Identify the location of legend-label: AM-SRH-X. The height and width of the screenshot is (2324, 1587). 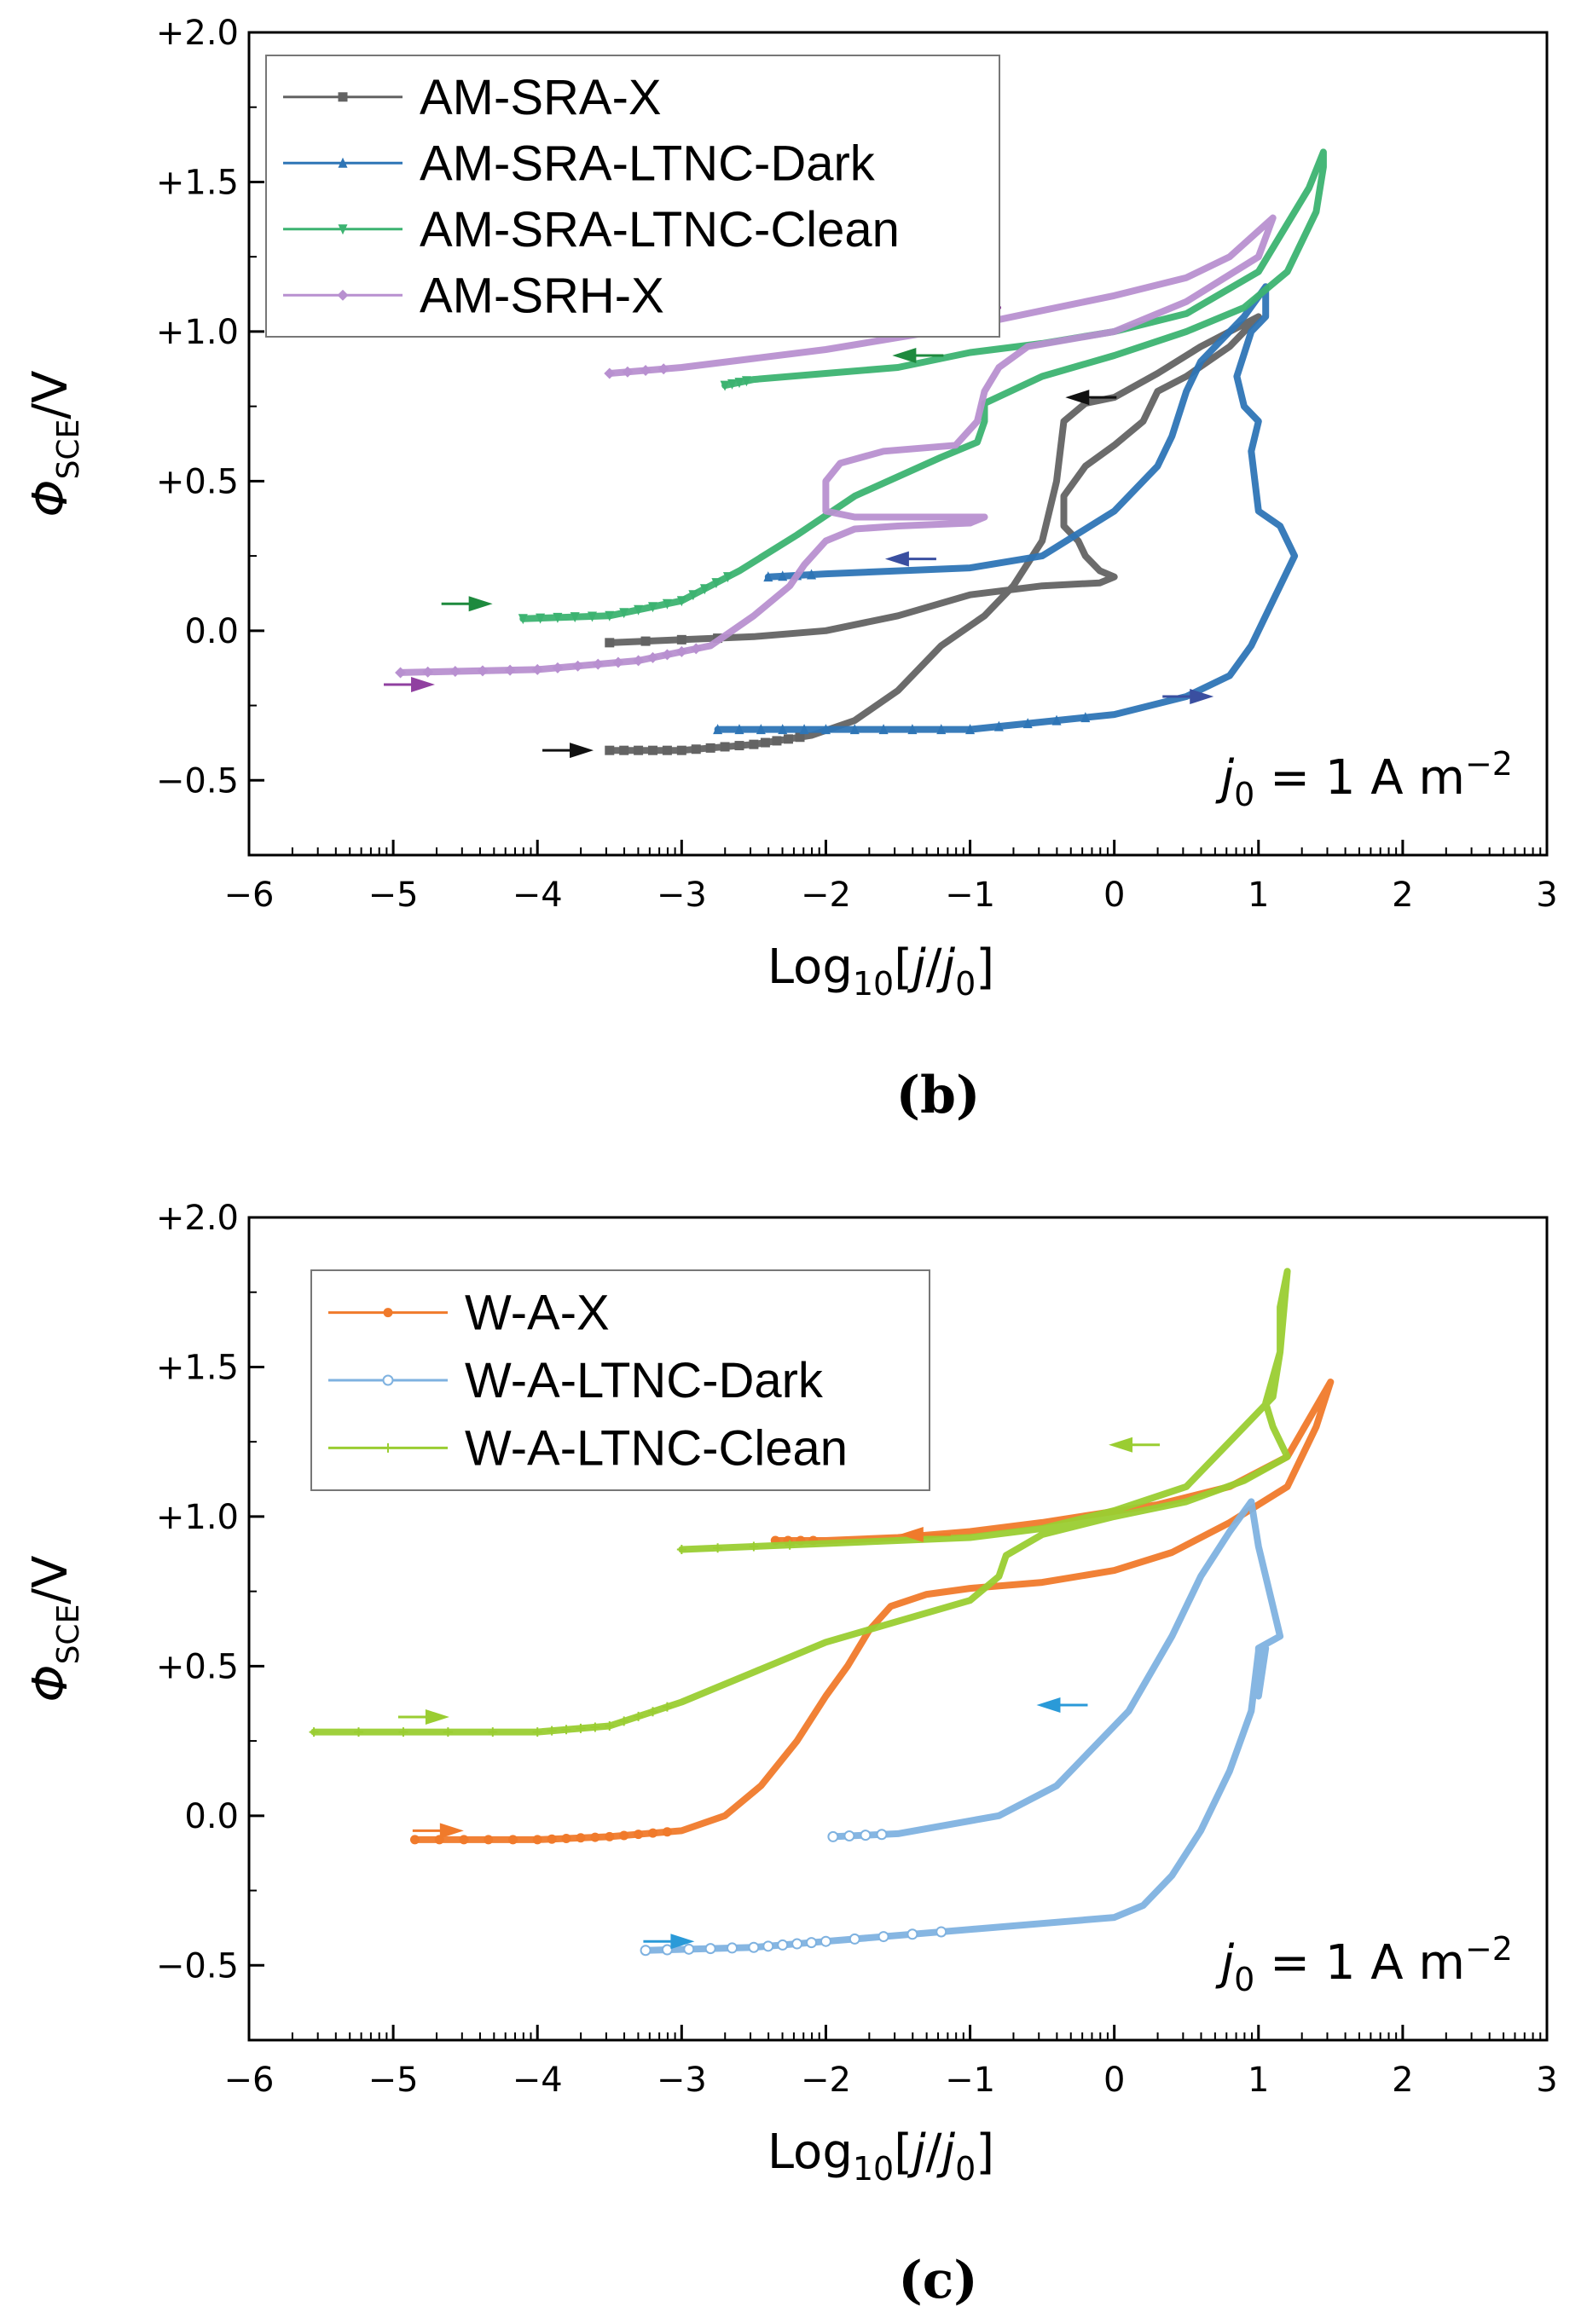
(542, 296).